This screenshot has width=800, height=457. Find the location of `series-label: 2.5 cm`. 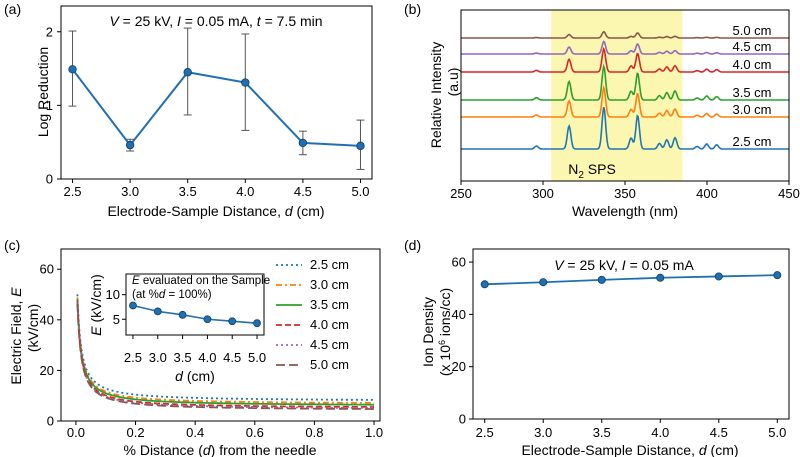

series-label: 2.5 cm is located at coordinates (751, 141).